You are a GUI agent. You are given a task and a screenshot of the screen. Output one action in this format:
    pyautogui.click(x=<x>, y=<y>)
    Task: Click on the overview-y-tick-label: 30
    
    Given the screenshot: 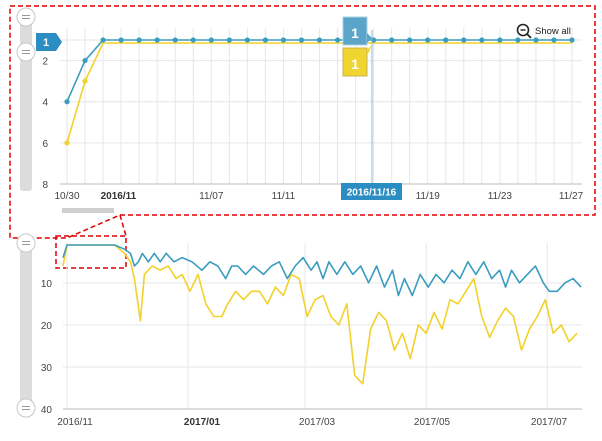 What is the action you would take?
    pyautogui.click(x=47, y=368)
    